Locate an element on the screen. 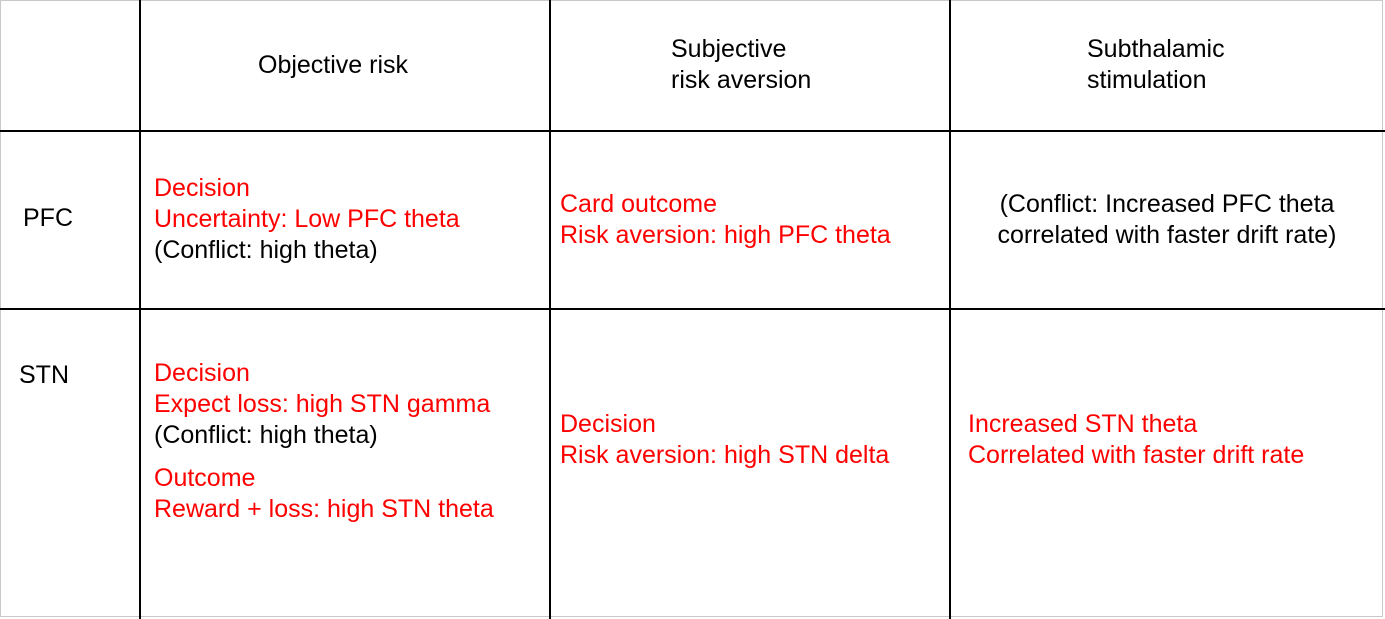  header-subthalamic-stimulation: Subthalamic stimulation is located at coordinates (1156, 64).